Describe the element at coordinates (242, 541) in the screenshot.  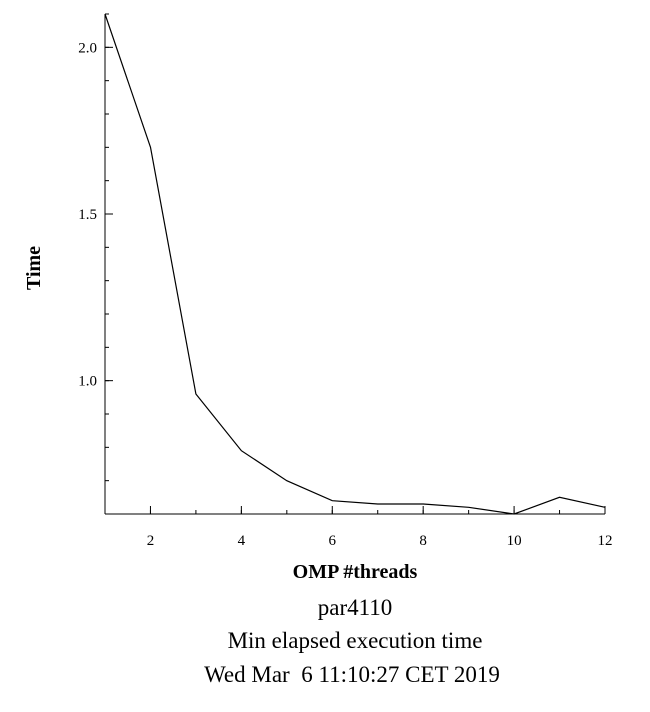
I see `x-tick-label: 4` at that location.